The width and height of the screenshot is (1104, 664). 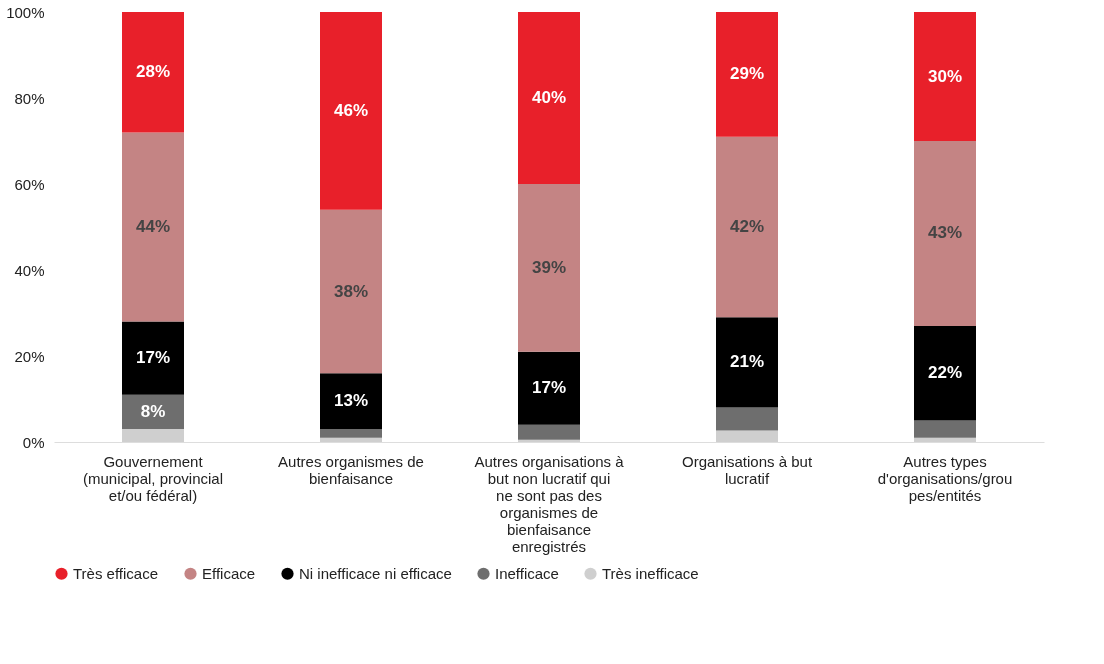 What do you see at coordinates (351, 469) in the screenshot?
I see `x-tick-label: Autres organismes de bienfaisance` at bounding box center [351, 469].